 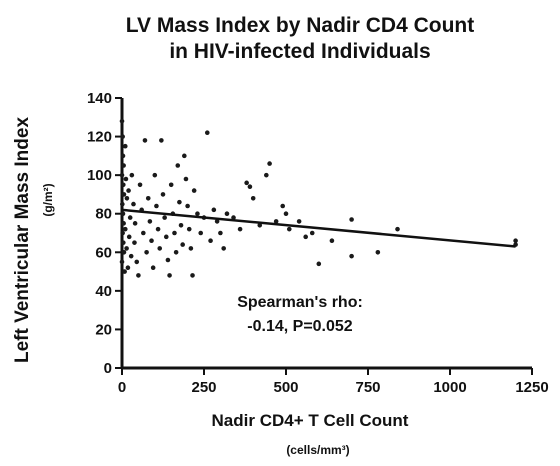 What do you see at coordinates (103, 252) in the screenshot?
I see `y-tick-label: 60` at bounding box center [103, 252].